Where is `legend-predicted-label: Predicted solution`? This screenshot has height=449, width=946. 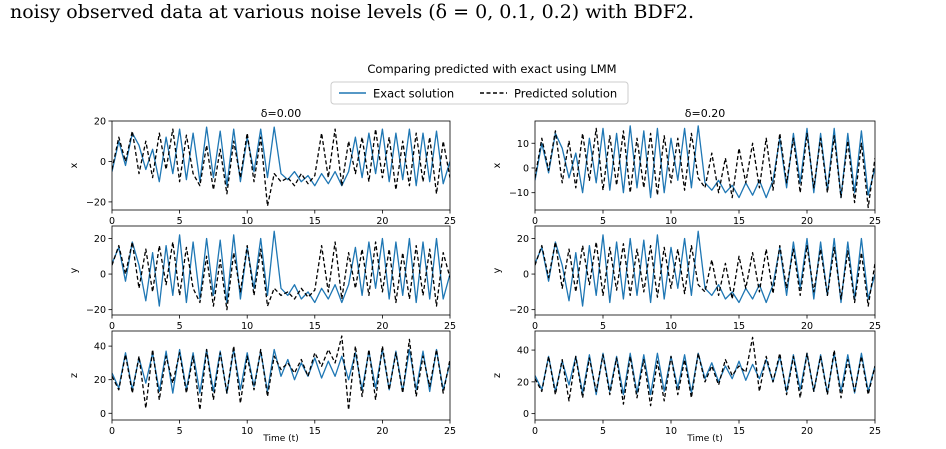 legend-predicted-label: Predicted solution is located at coordinates (565, 94).